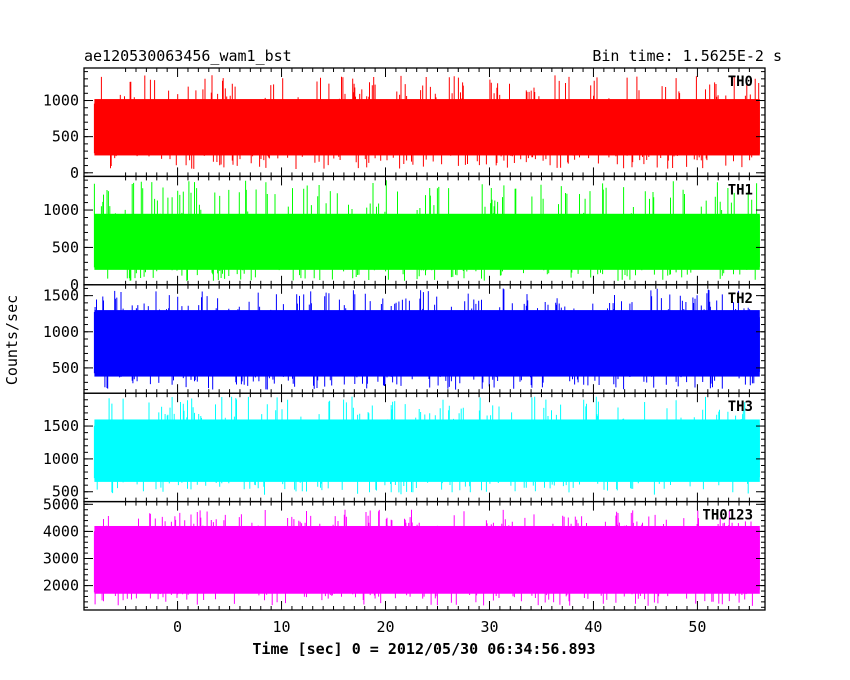 Image resolution: width=850 pixels, height=680 pixels. Describe the element at coordinates (12, 340) in the screenshot. I see `y-axis-label: Counts/sec` at that location.